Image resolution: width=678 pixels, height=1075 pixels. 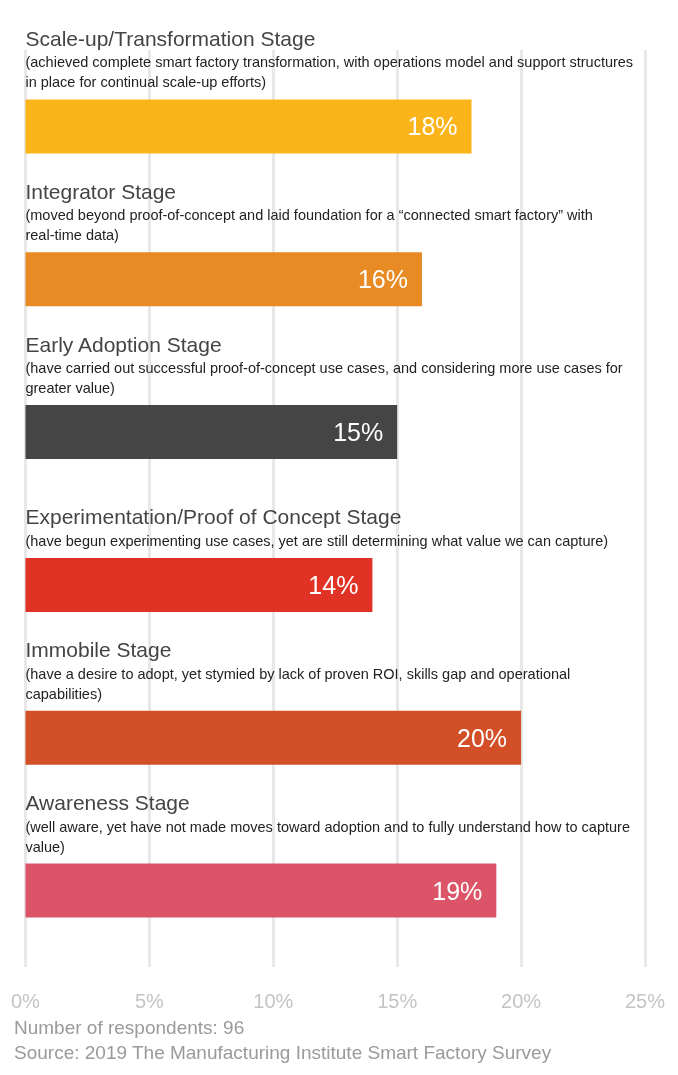 I want to click on annotation: (well aware, yet have not made moves toward adoption and to fully understand how to capture value), so click(x=327, y=836).